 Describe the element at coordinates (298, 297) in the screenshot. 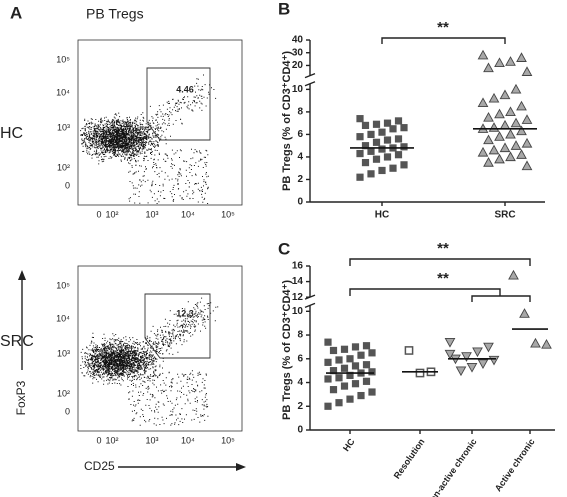

I see `y-tick-label: 12` at that location.